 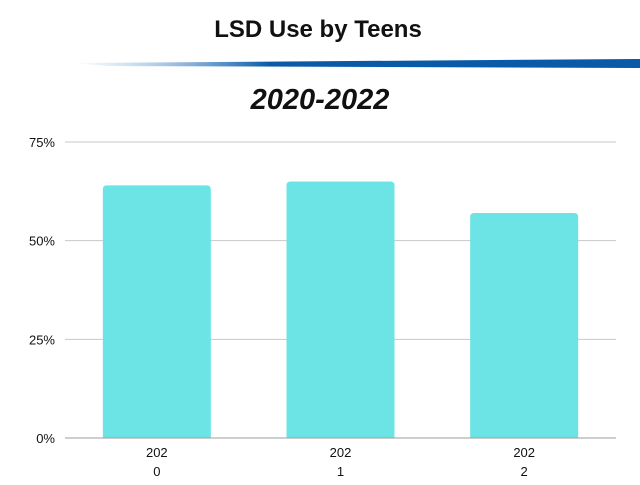 What do you see at coordinates (318, 29) in the screenshot?
I see `chart-title: LSD Use by Teens` at bounding box center [318, 29].